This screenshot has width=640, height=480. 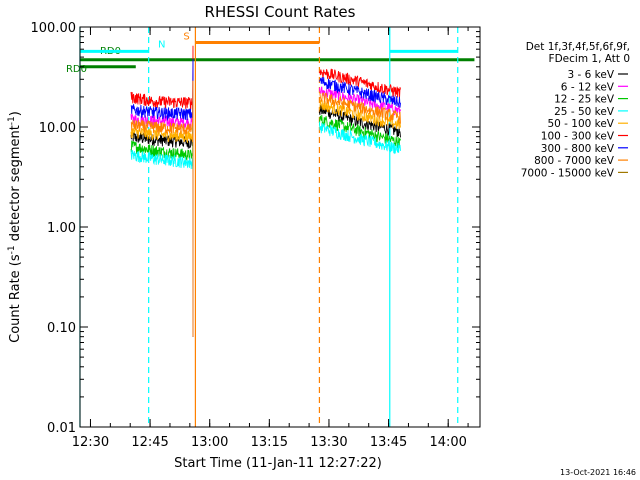 I want to click on chart-title: RHESSI Count Rates, so click(x=280, y=12).